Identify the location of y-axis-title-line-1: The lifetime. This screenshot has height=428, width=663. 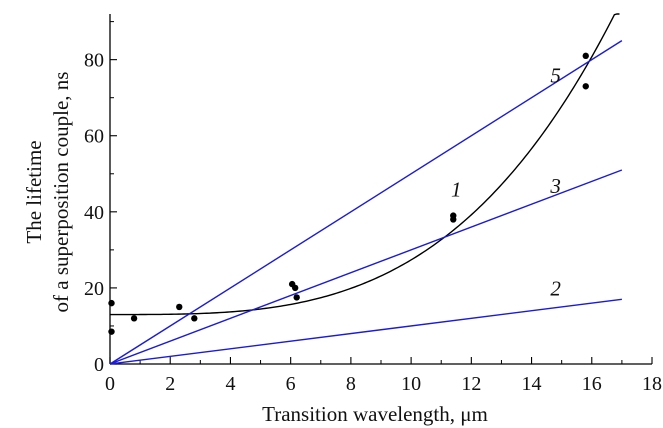
(34, 191).